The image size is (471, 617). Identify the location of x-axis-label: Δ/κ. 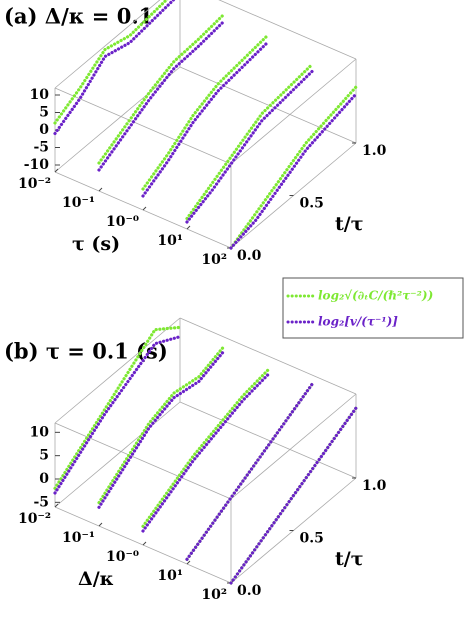
(96, 579).